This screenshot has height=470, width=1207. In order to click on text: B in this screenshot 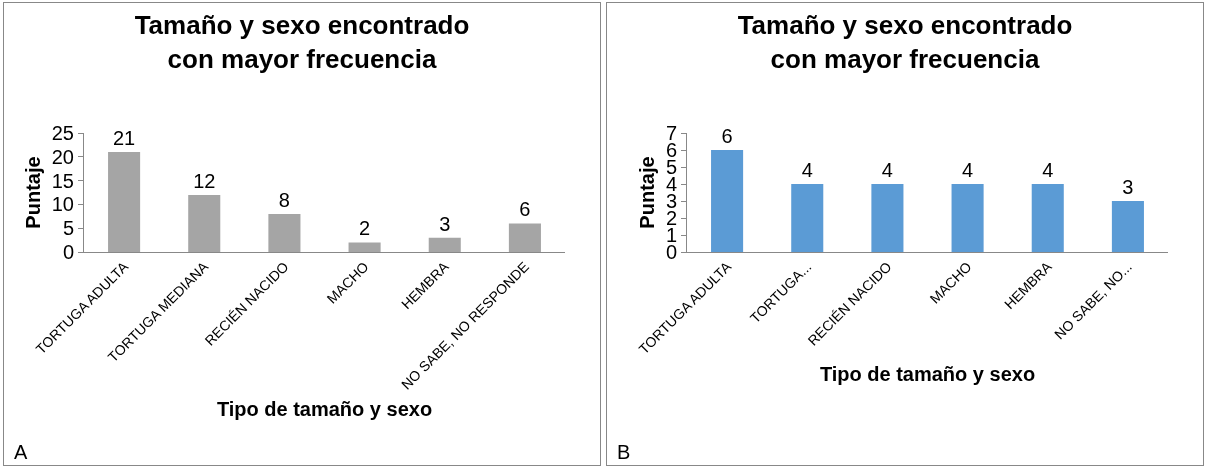, I will do `click(624, 452)`.